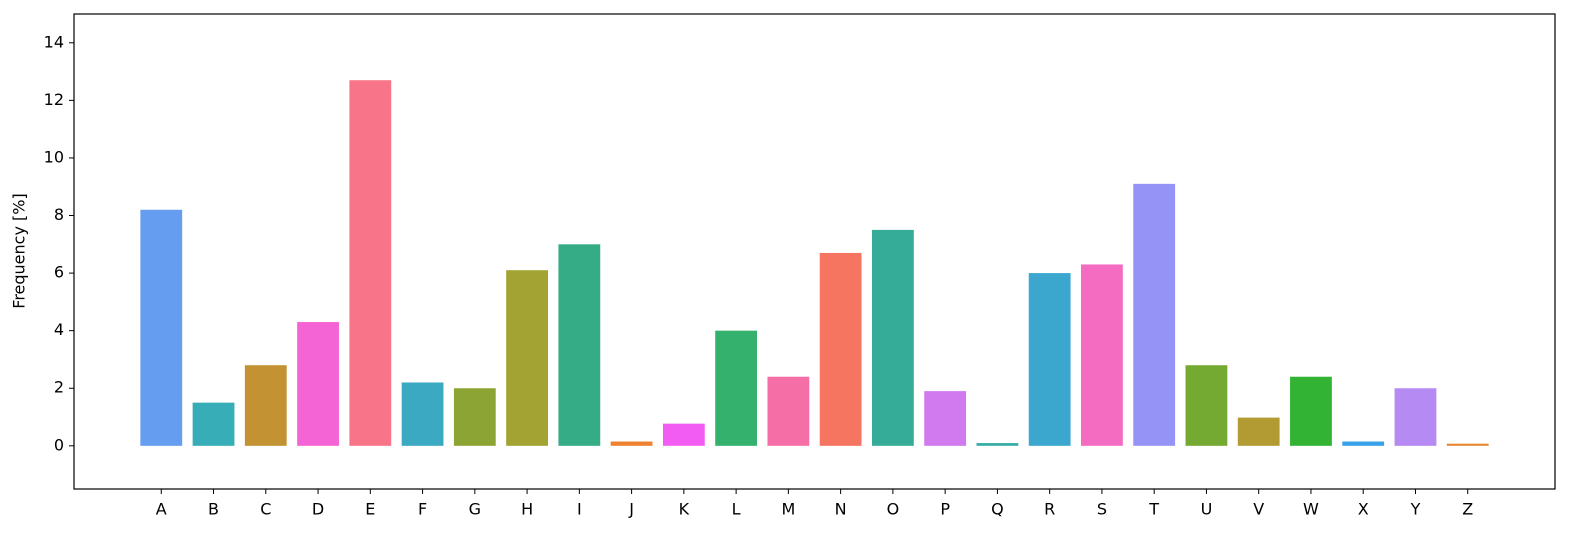 The width and height of the screenshot is (1575, 535). What do you see at coordinates (1311, 509) in the screenshot?
I see `x-tick-label: W` at bounding box center [1311, 509].